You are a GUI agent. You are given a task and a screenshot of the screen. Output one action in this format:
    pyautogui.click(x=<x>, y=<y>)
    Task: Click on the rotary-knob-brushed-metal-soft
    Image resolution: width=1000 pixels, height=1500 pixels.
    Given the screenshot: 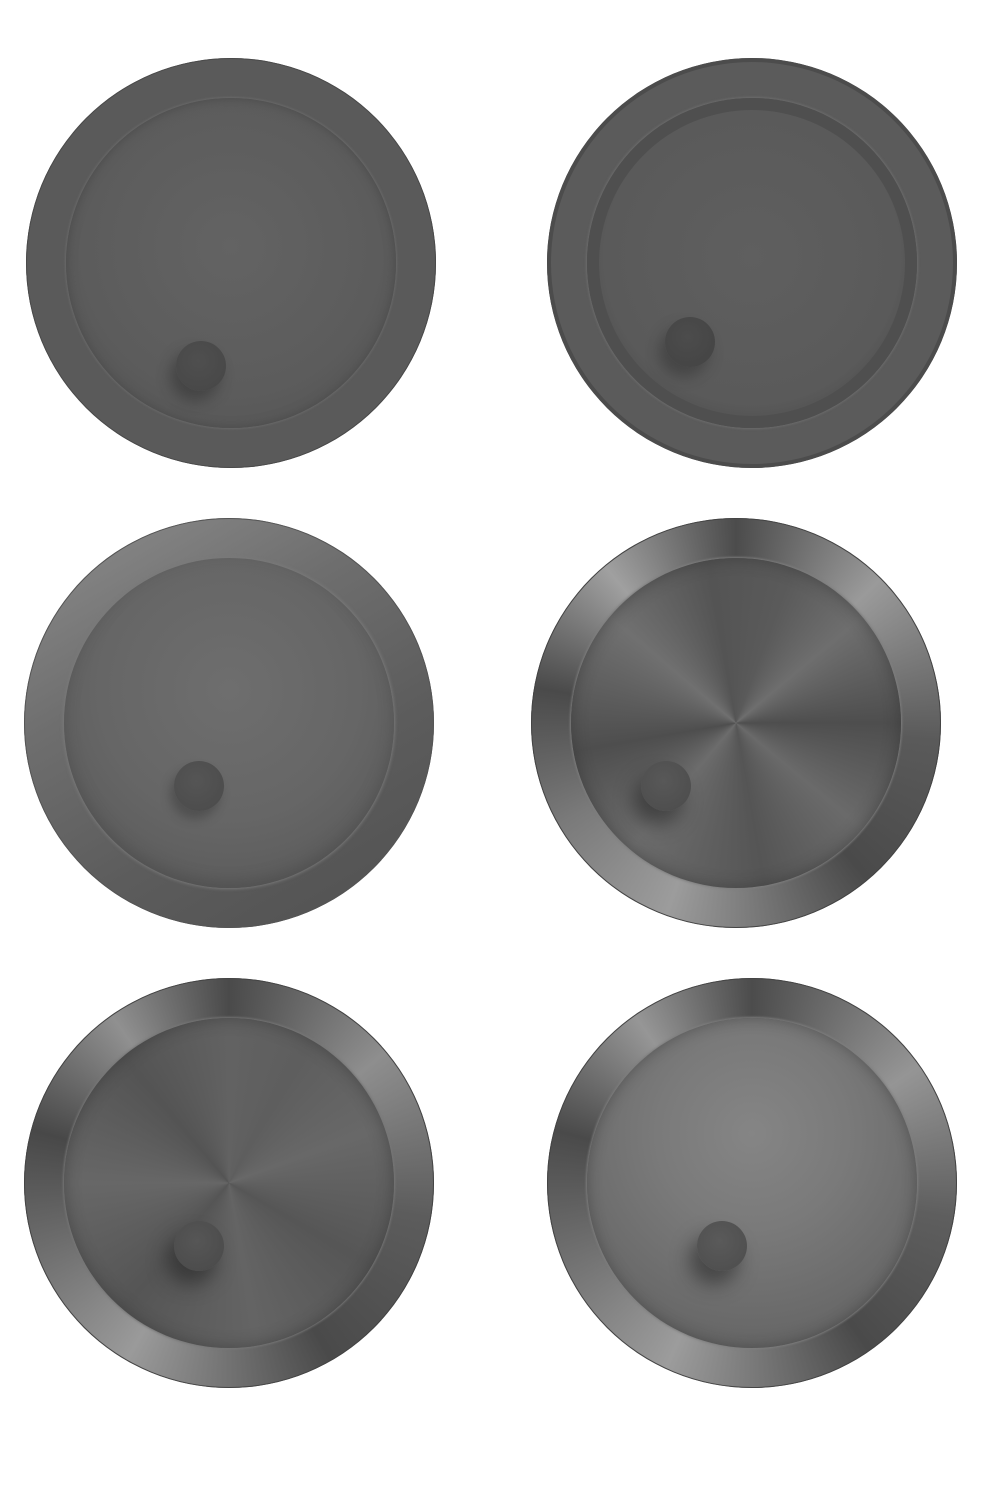 What is the action you would take?
    pyautogui.click(x=229, y=1183)
    